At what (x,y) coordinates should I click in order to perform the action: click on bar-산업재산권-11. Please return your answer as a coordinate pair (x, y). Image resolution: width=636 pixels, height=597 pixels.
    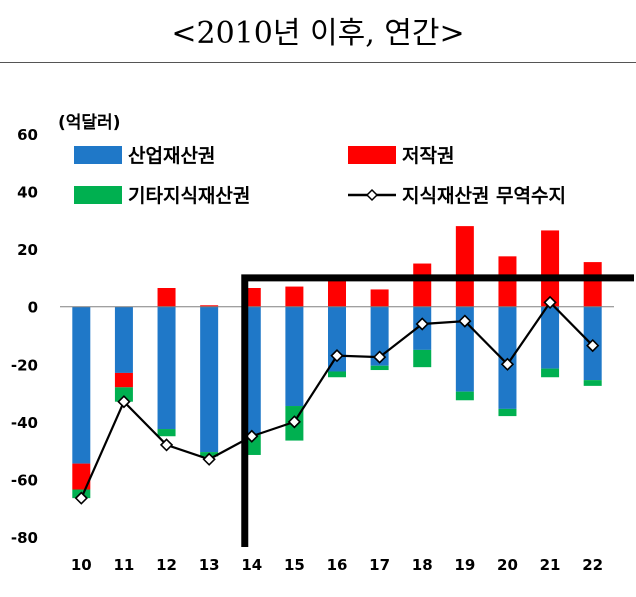
    Looking at the image, I should click on (123, 339).